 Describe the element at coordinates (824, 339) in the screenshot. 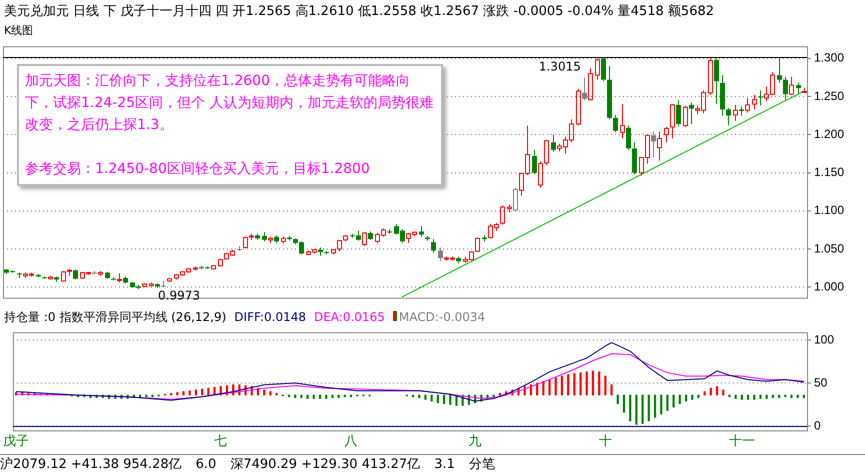

I see `y-tick-label: 100` at that location.